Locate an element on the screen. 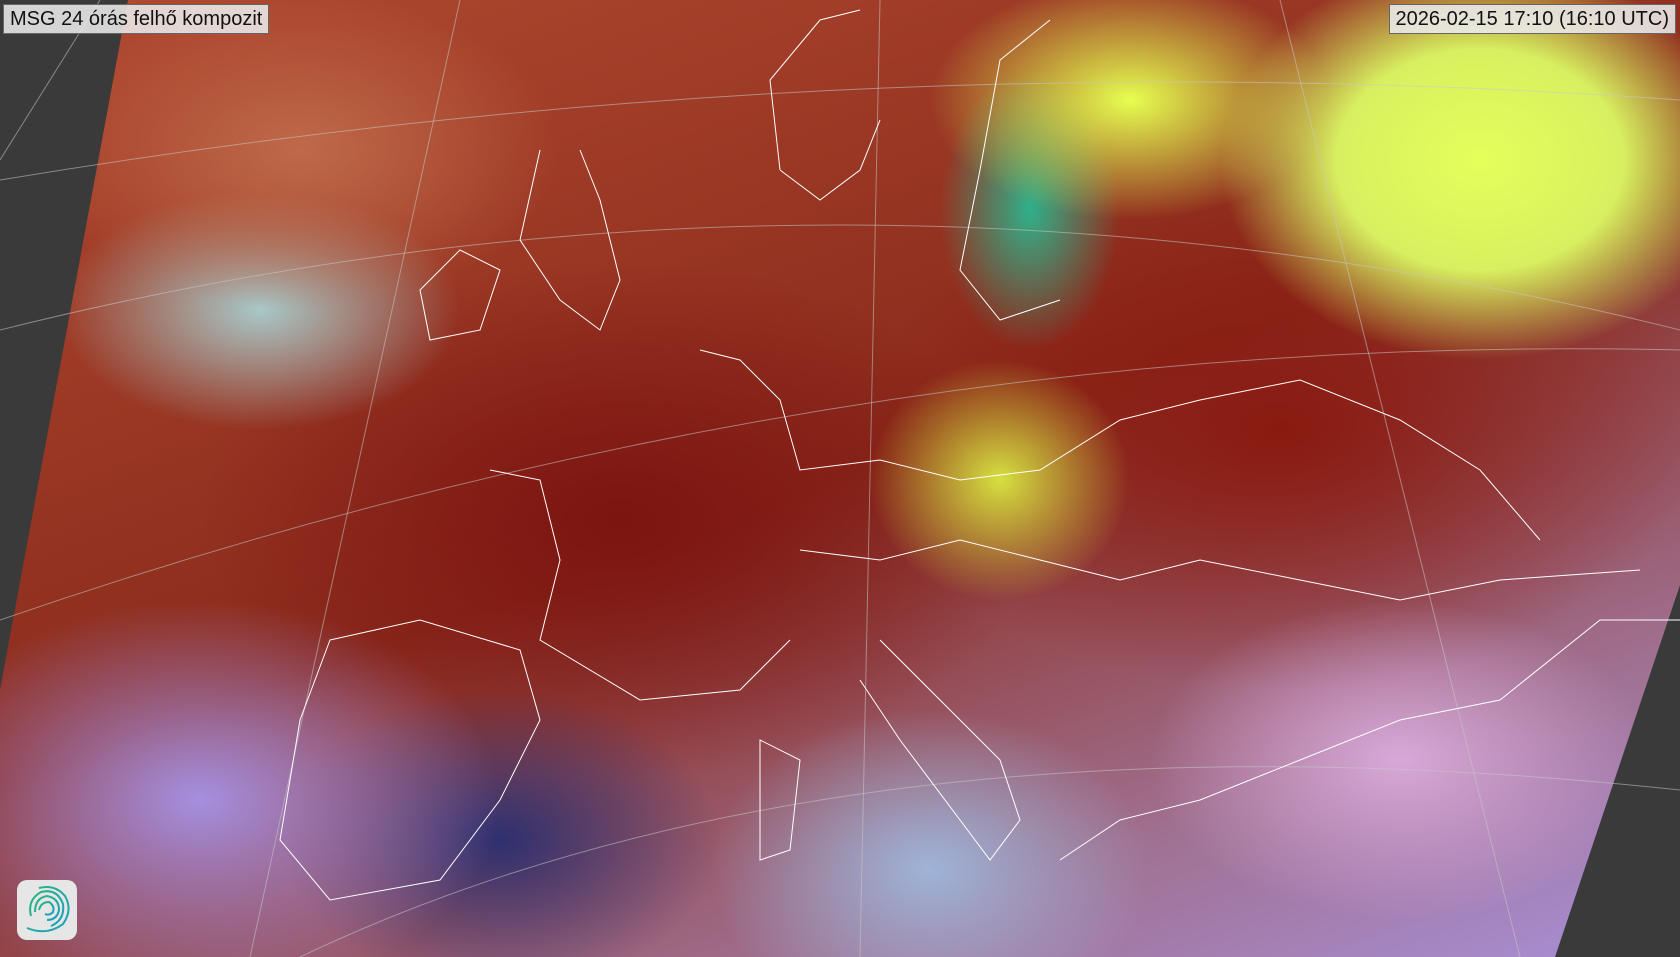  spiral-logo-icon is located at coordinates (47, 910).